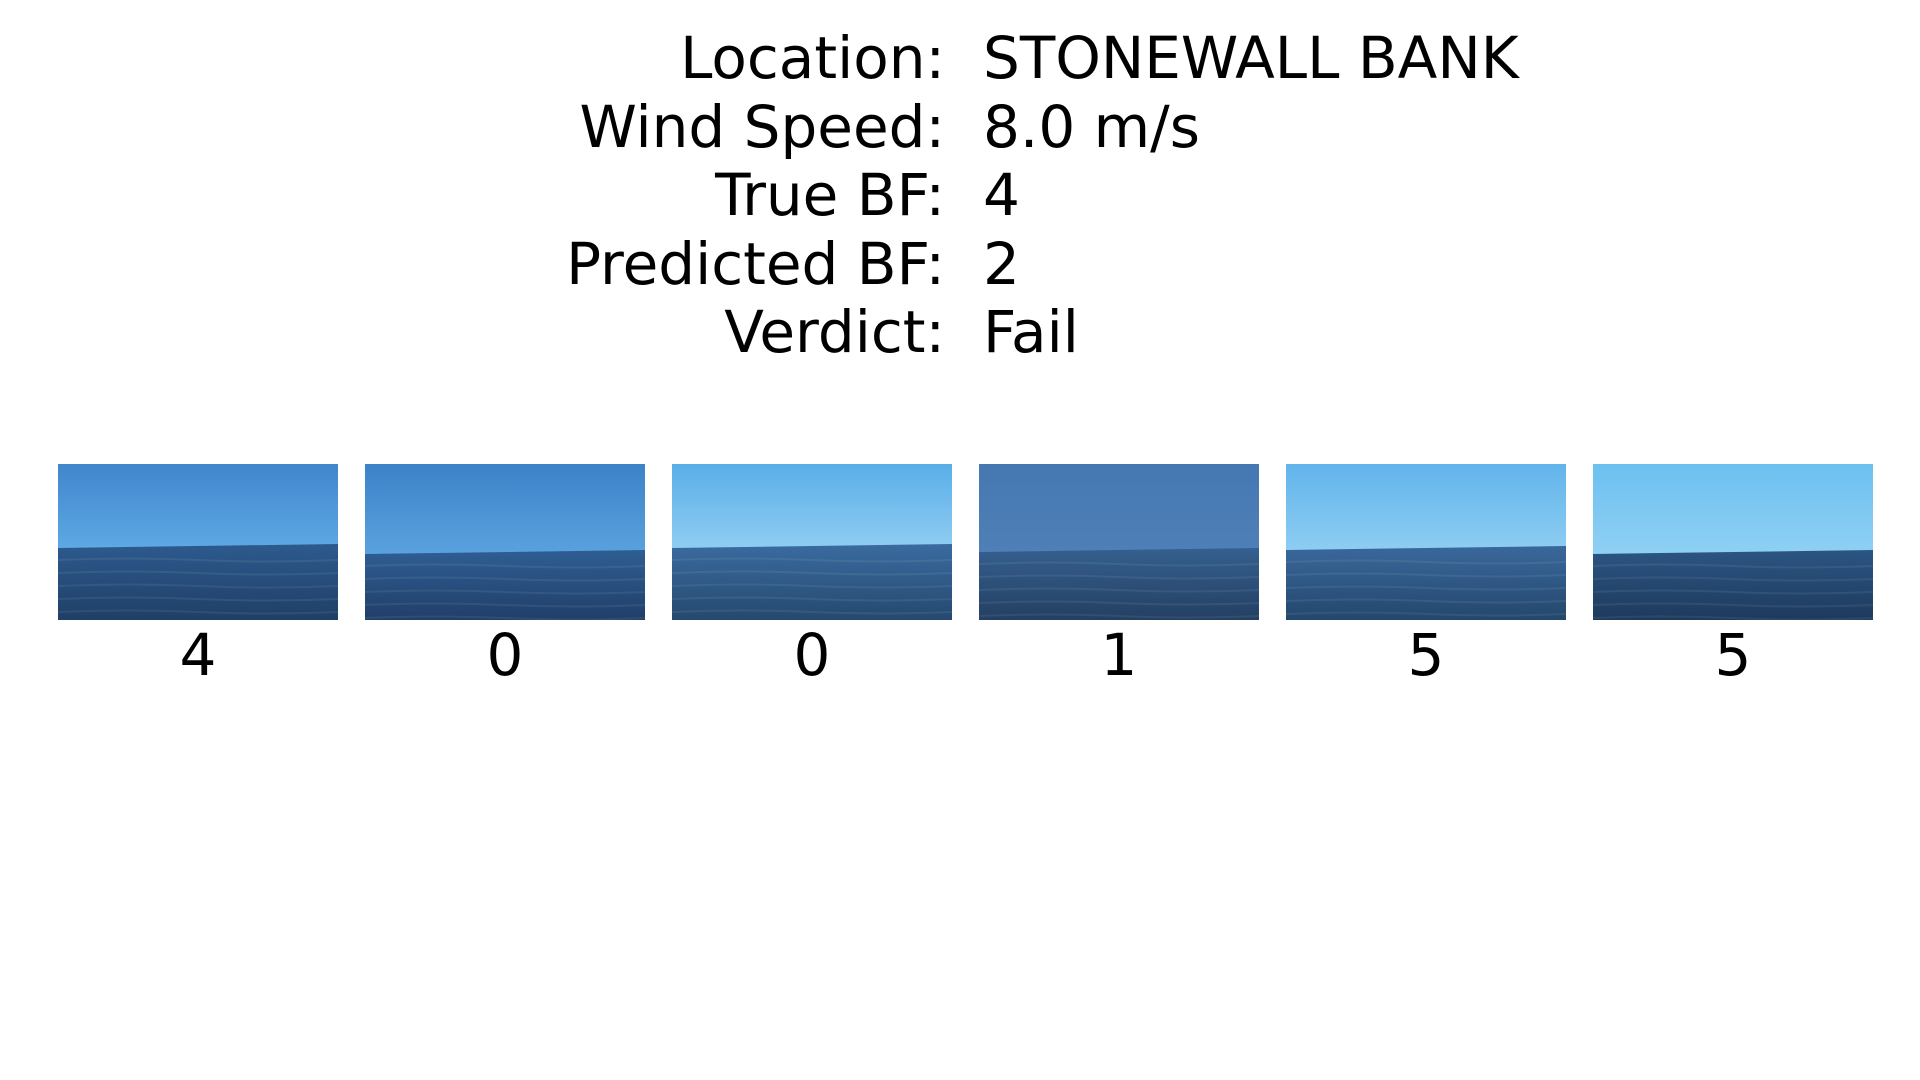  What do you see at coordinates (505, 655) in the screenshot?
I see `frame-caption-2: 0` at bounding box center [505, 655].